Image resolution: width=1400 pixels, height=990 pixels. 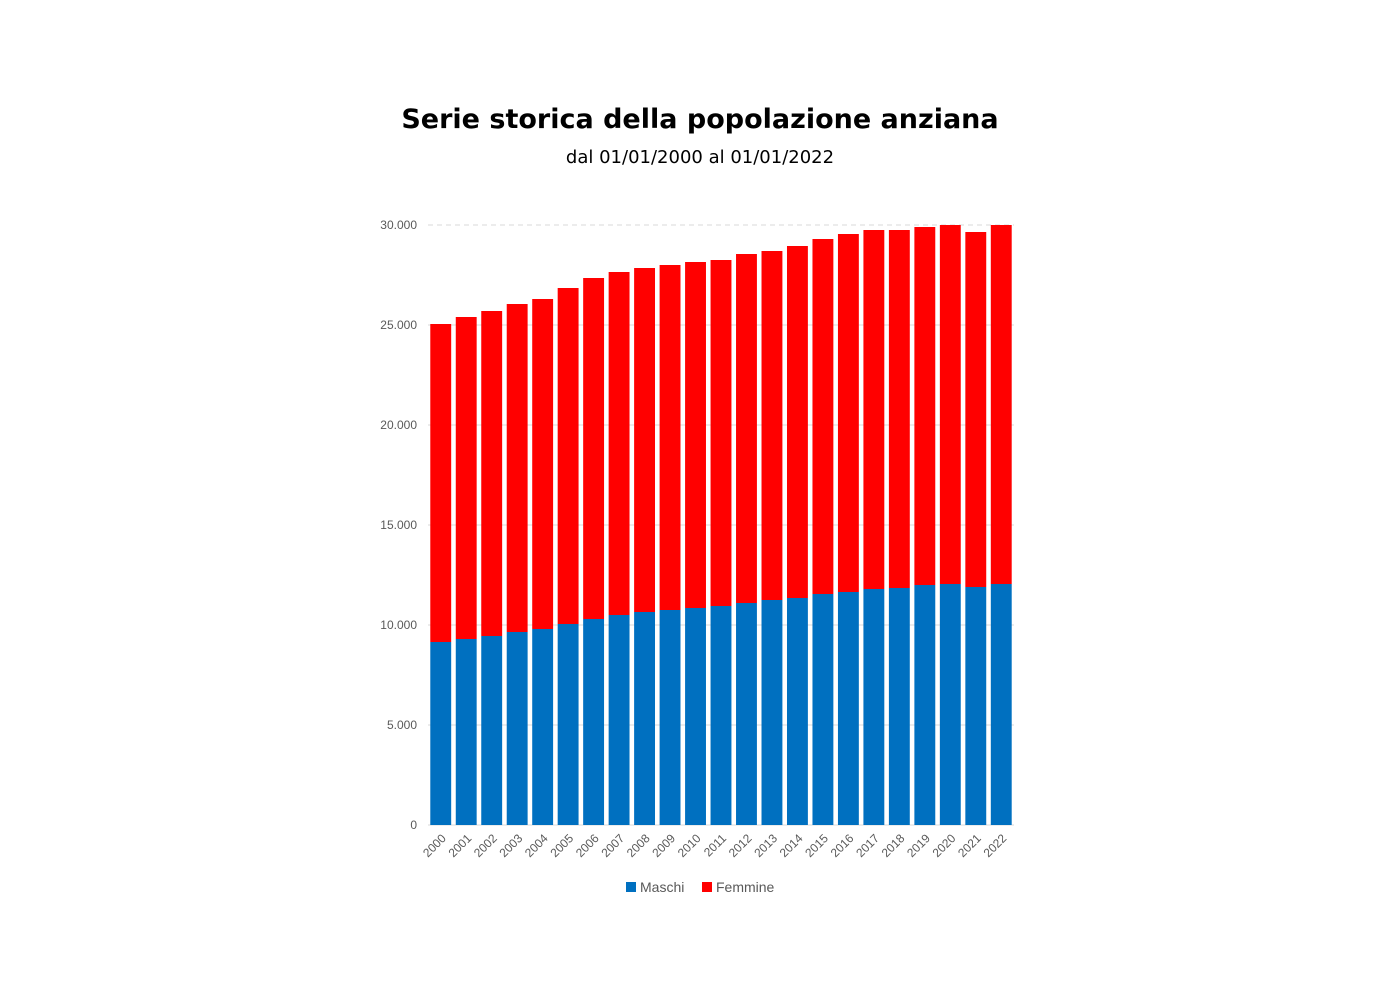 I want to click on bar-maschi-2004, so click(x=543, y=727).